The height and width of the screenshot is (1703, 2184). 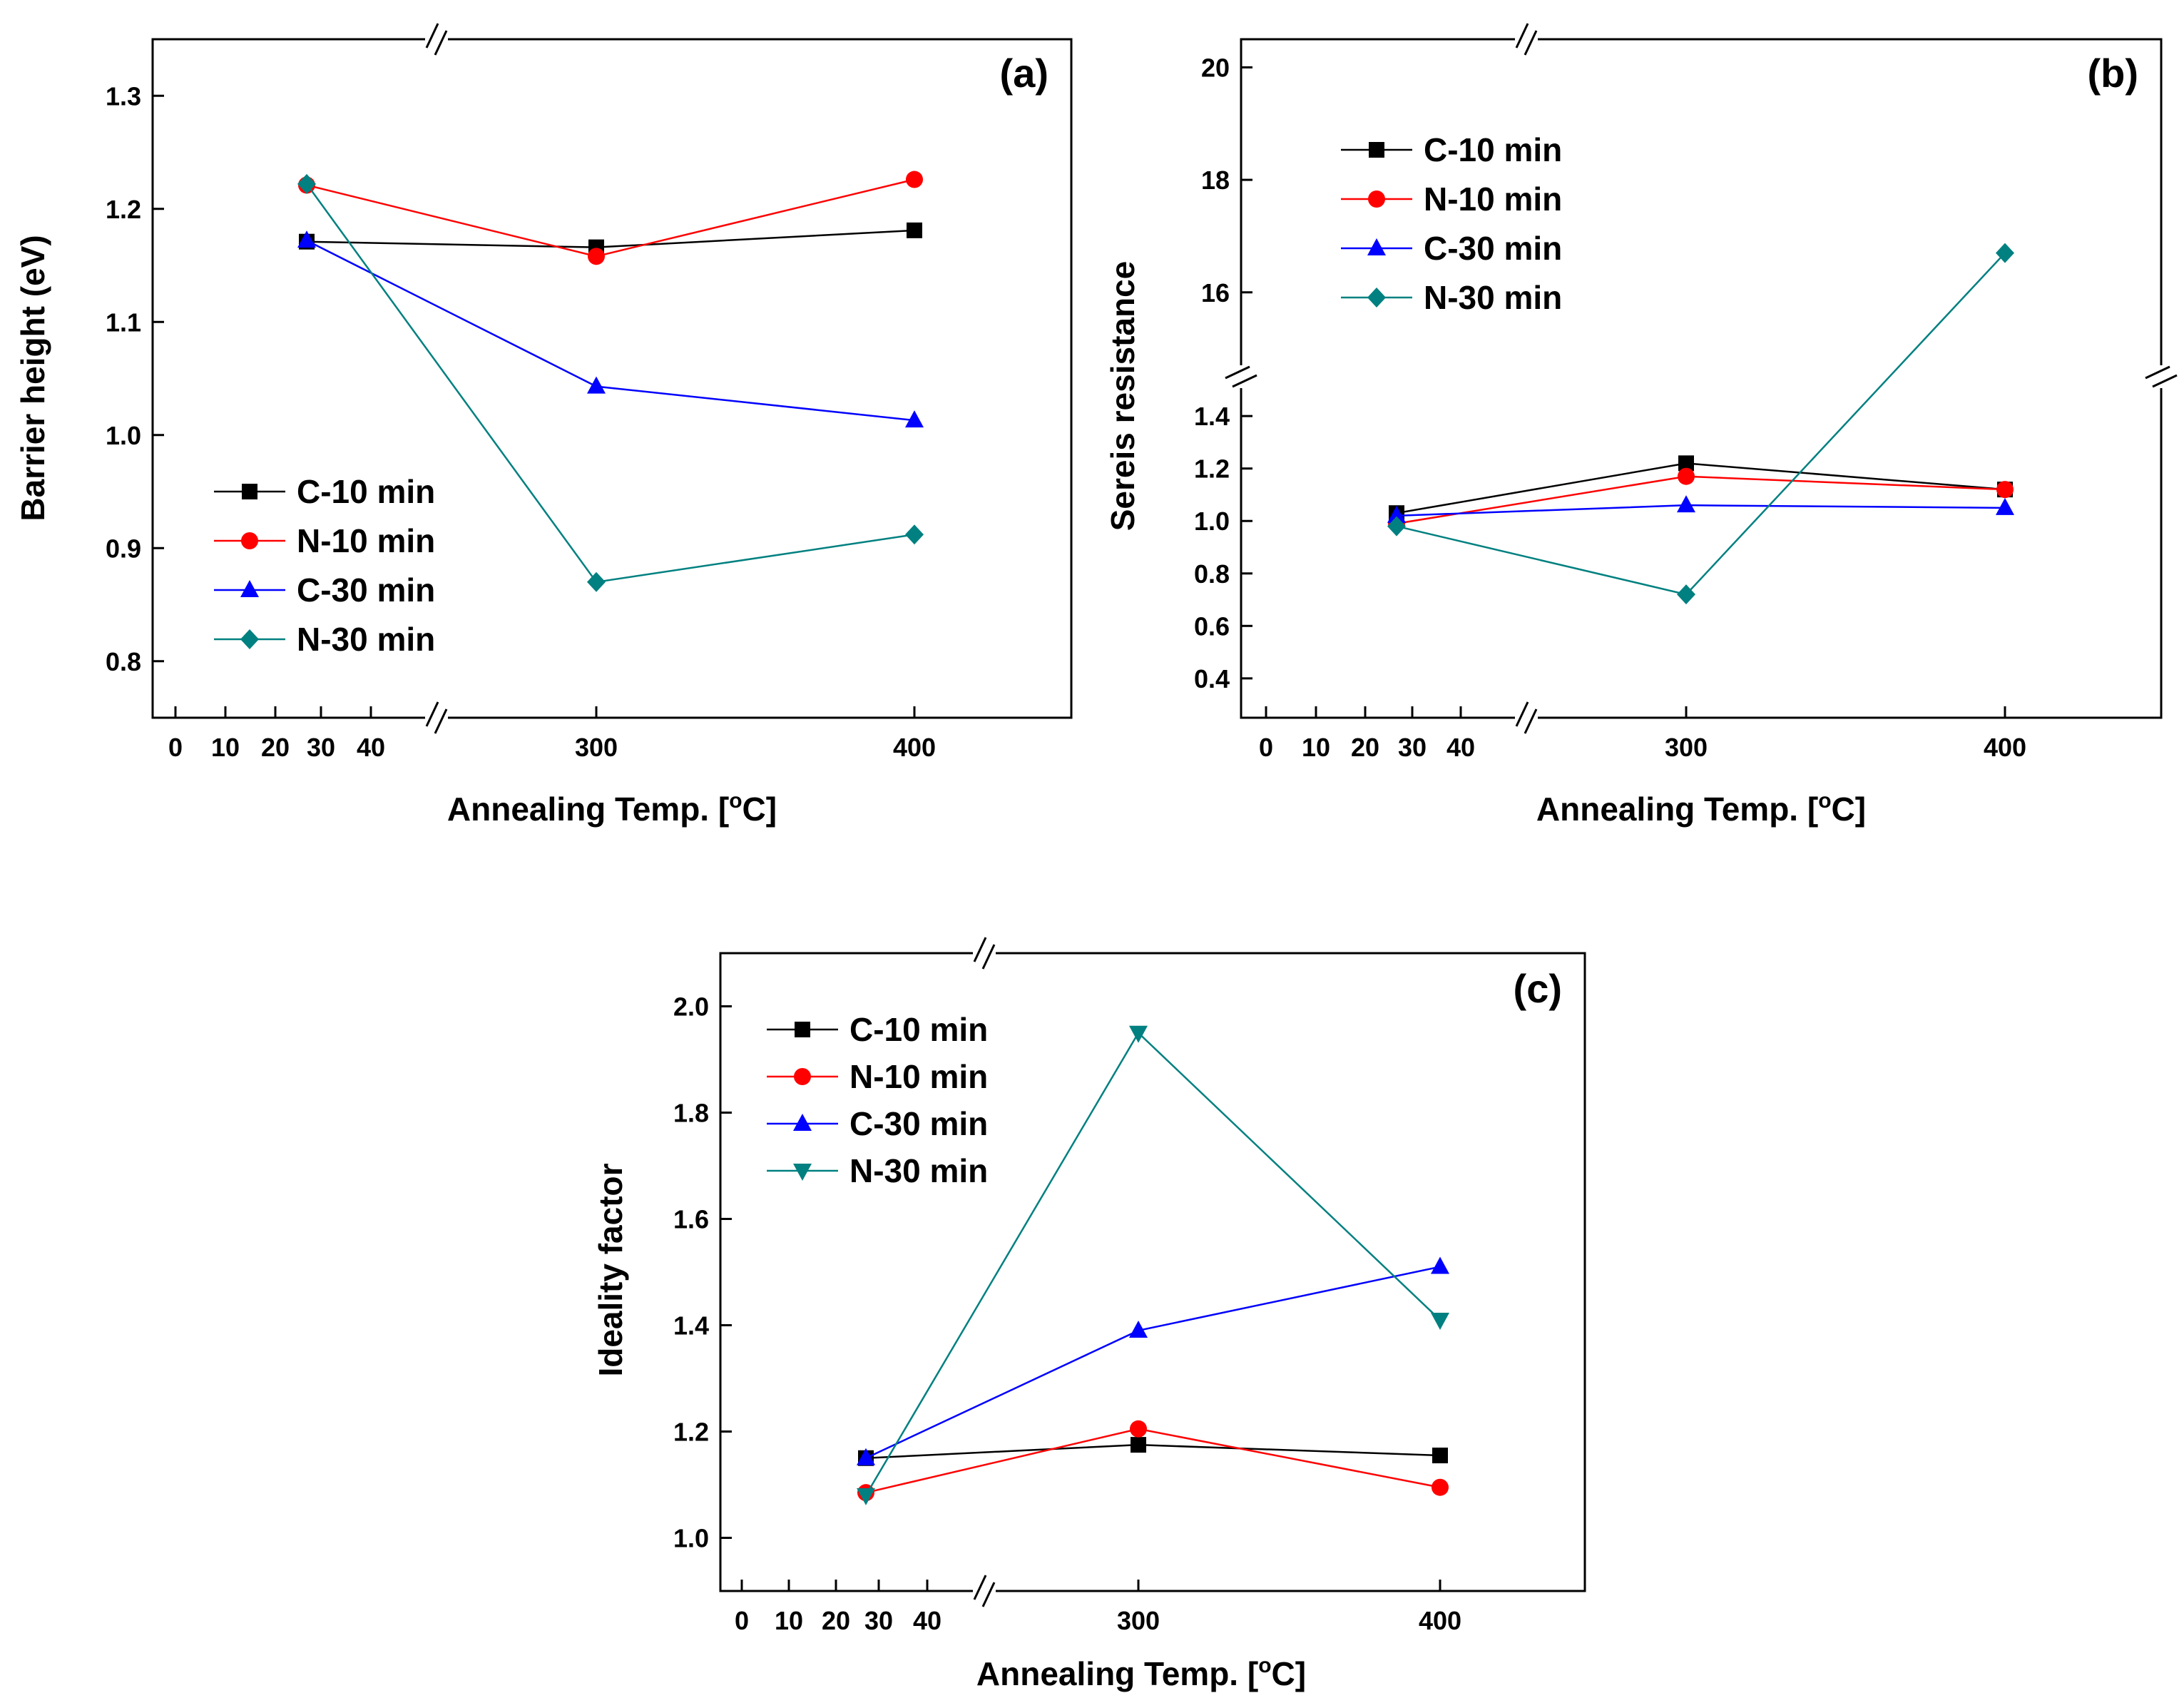 What do you see at coordinates (1215, 292) in the screenshot?
I see `y-tick-label-16: 16` at bounding box center [1215, 292].